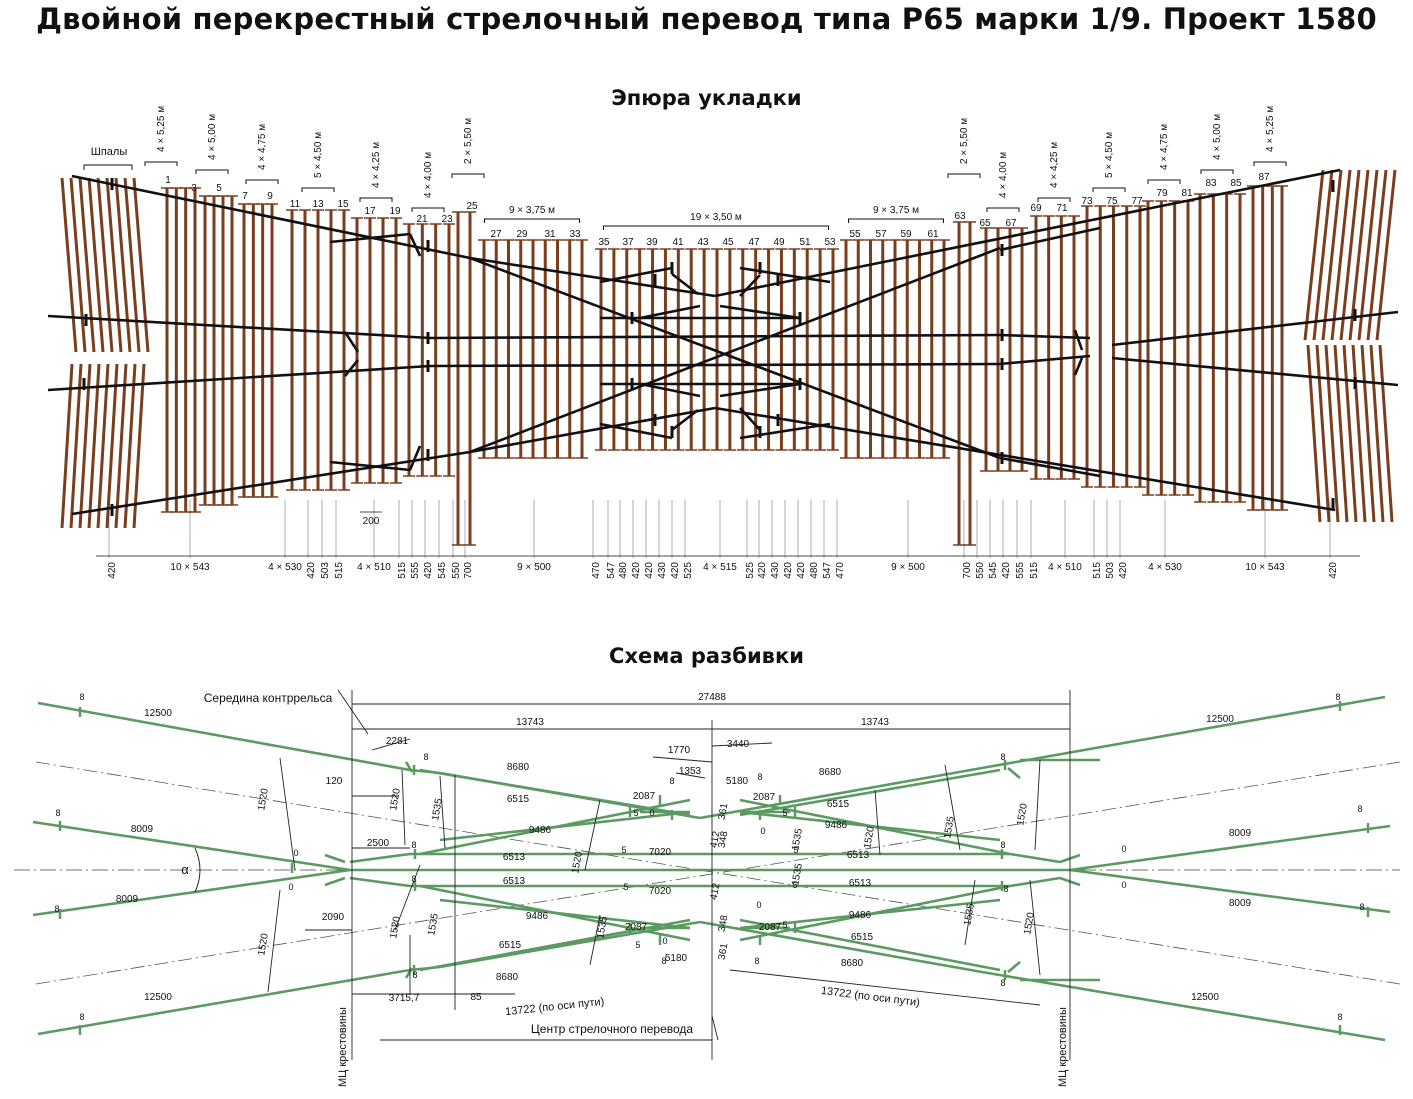  What do you see at coordinates (1236, 183) in the screenshot?
I see `sleeper-number: 85` at bounding box center [1236, 183].